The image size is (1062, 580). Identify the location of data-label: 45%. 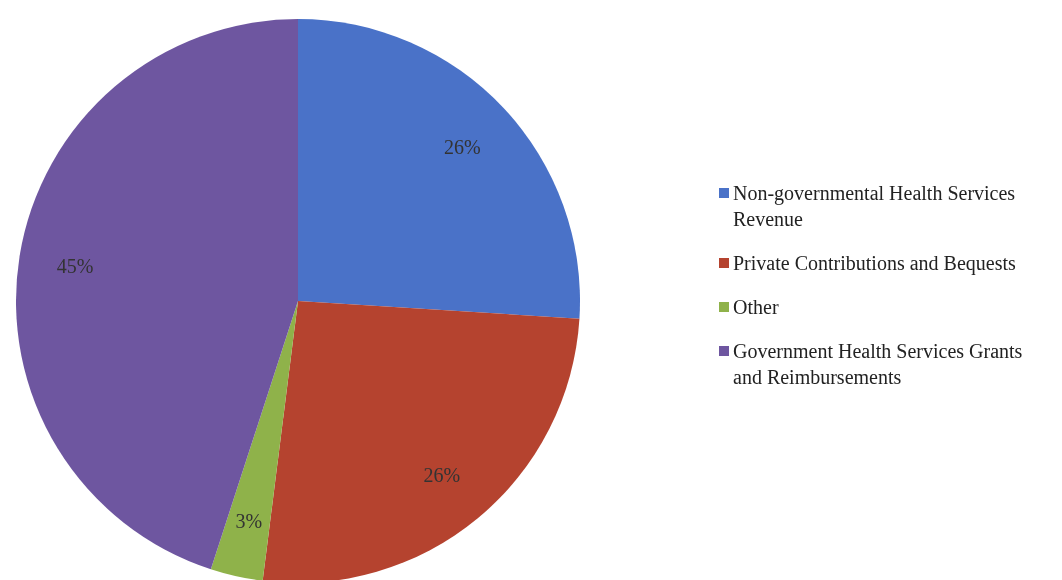
(75, 265).